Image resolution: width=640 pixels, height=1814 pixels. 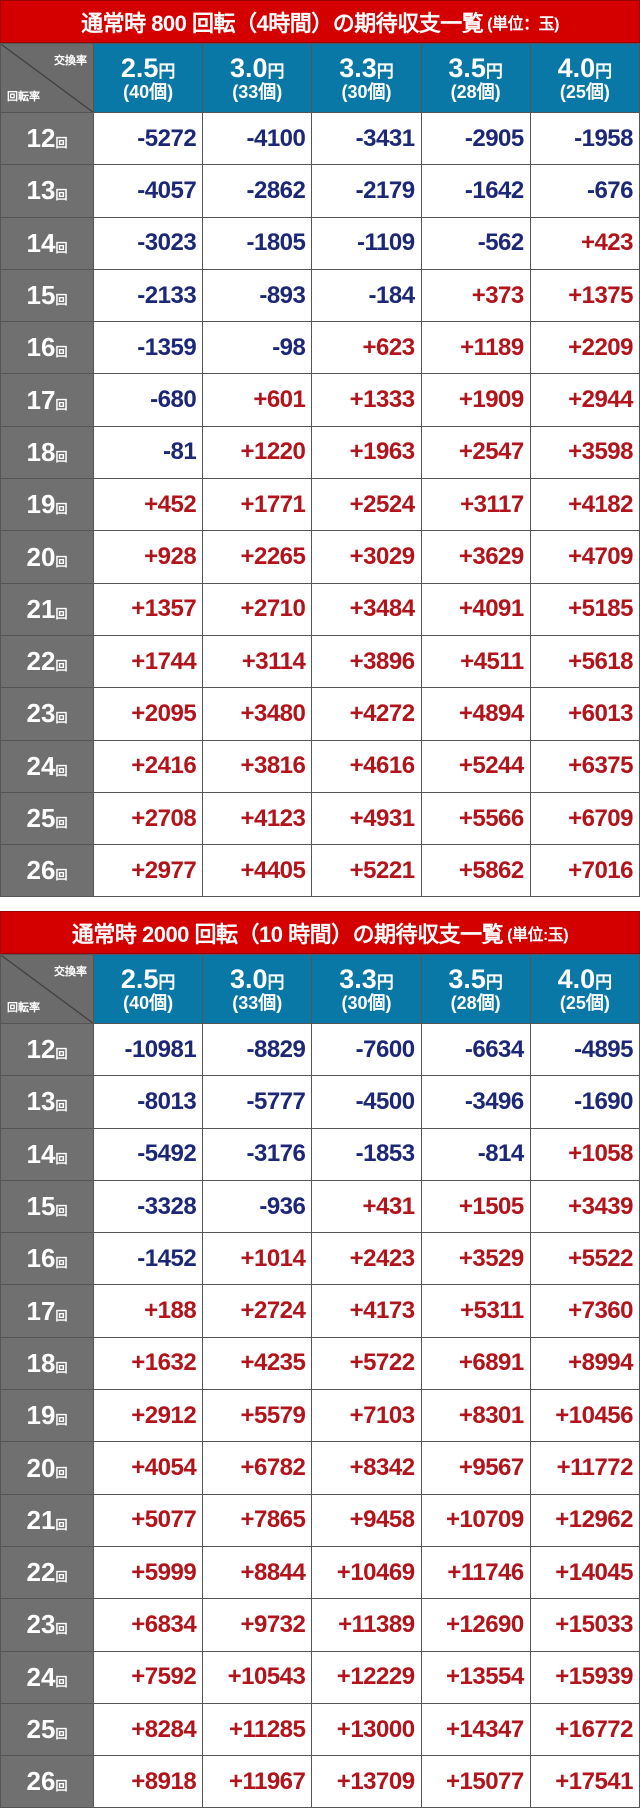 What do you see at coordinates (23, 1008) in the screenshot?
I see `spin-rate-label: 回転率` at bounding box center [23, 1008].